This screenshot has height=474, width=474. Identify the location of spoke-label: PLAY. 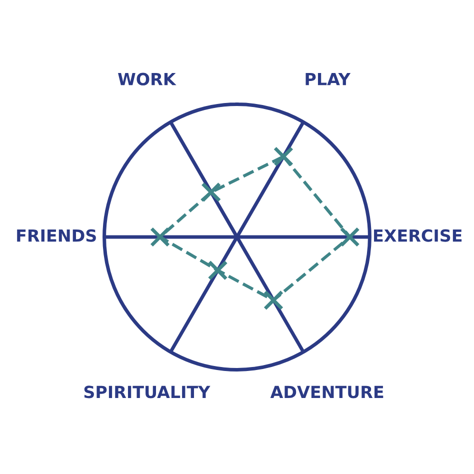
(328, 79).